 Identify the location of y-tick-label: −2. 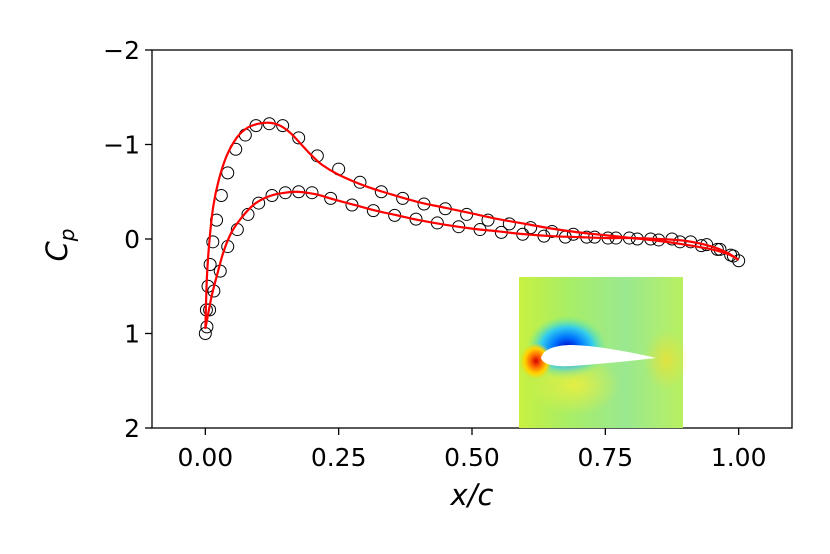
(121, 50).